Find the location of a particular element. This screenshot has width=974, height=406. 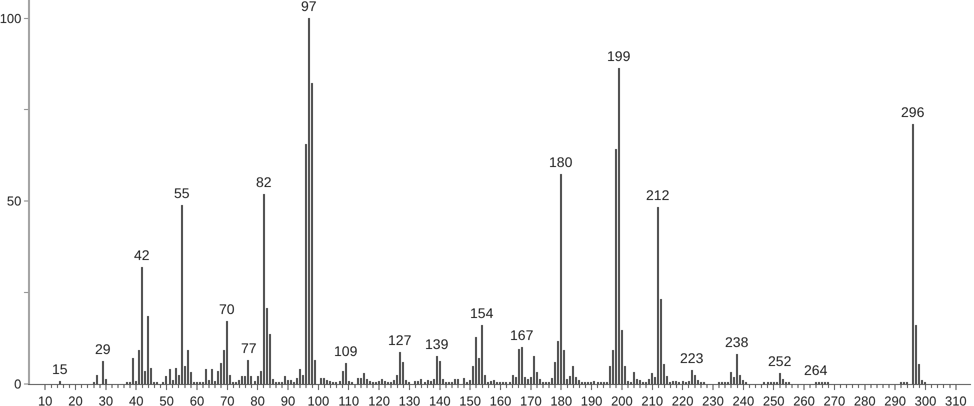

x-tick-label: 80 is located at coordinates (257, 400).